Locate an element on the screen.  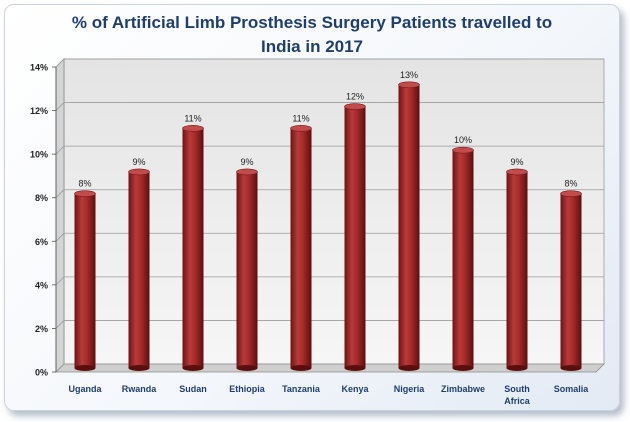
x-tick-label: South is located at coordinates (517, 389).